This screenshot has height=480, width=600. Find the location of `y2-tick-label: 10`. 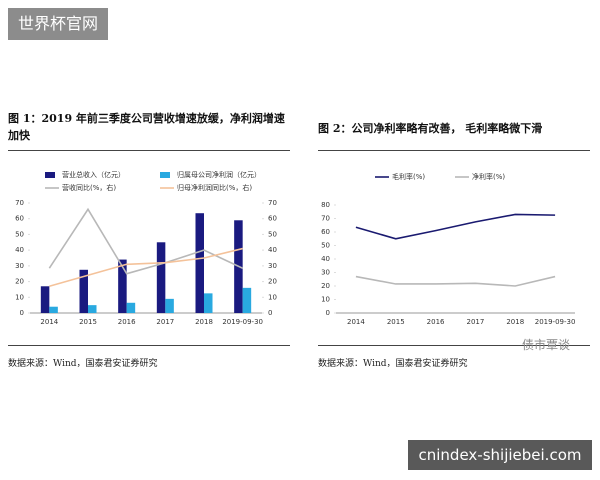

y2-tick-label: 10 is located at coordinates (272, 297).